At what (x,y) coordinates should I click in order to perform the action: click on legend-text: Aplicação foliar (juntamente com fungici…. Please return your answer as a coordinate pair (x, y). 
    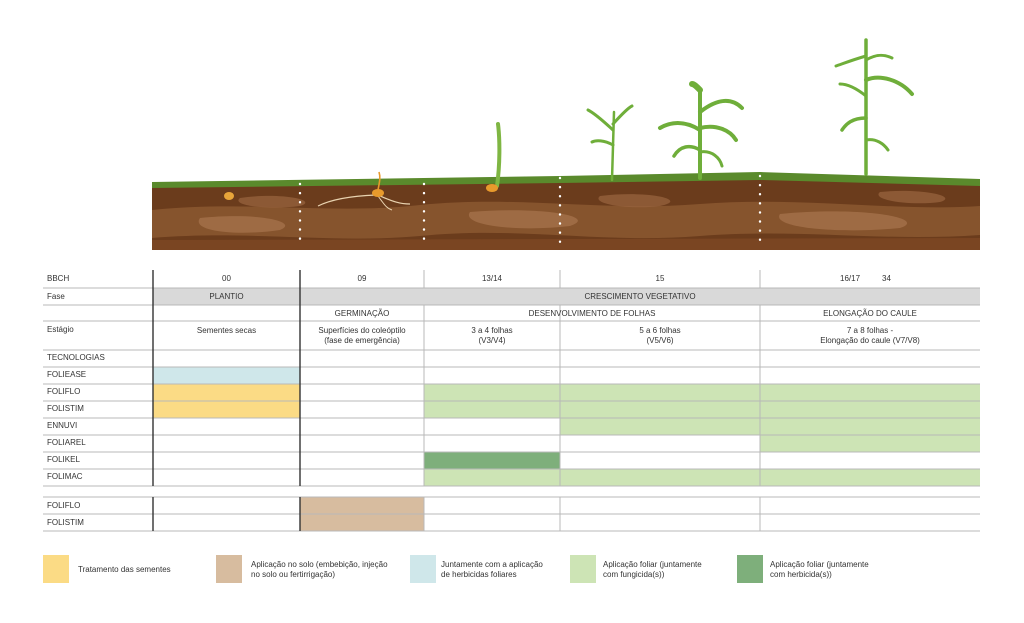
    Looking at the image, I should click on (652, 570).